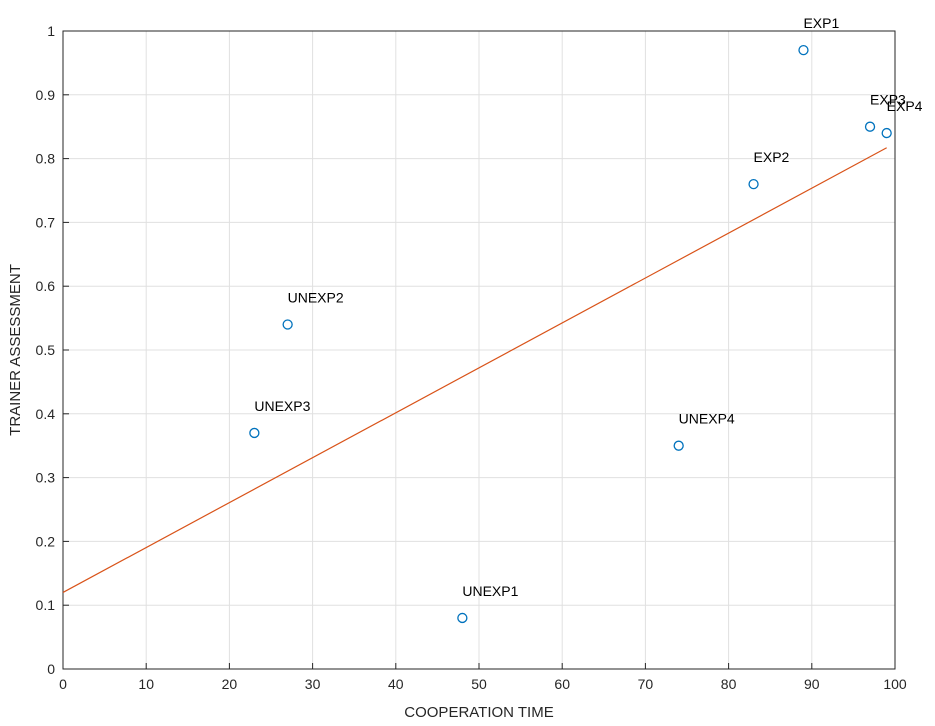  Describe the element at coordinates (707, 419) in the screenshot. I see `point-label-unexp4: UNEXP4` at that location.